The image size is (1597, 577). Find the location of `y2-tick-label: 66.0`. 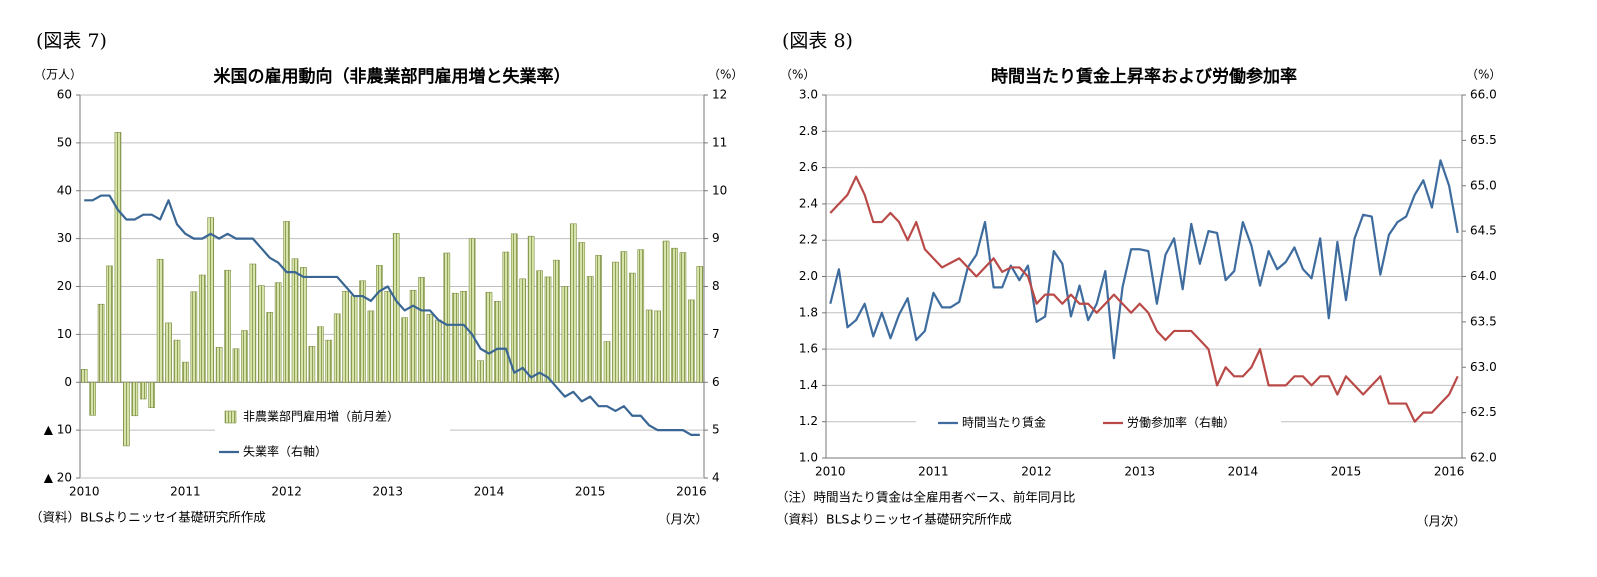

y2-tick-label: 66.0 is located at coordinates (1483, 95).